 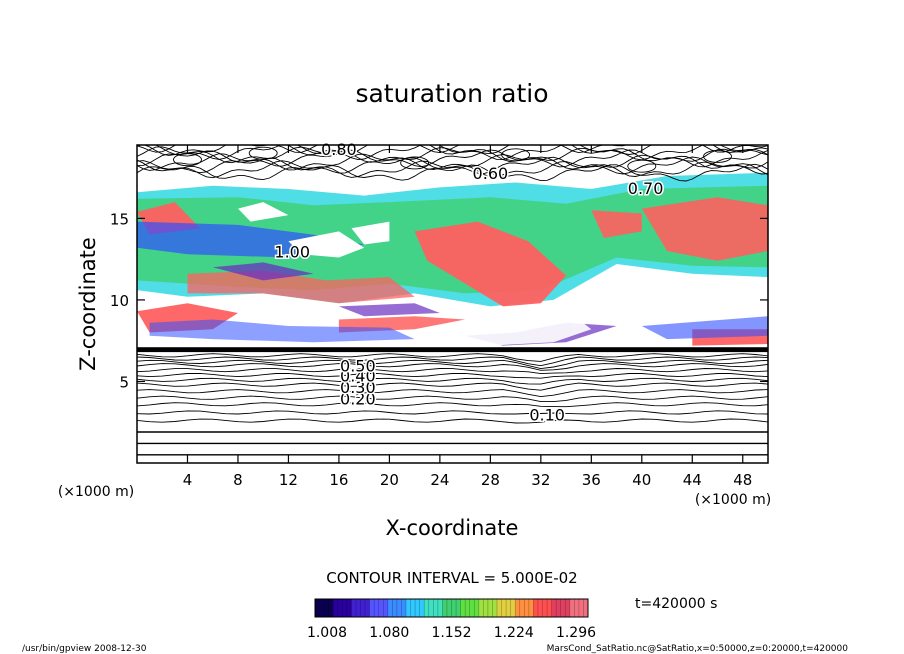 What do you see at coordinates (704, 328) in the screenshot?
I see `blue-patch-low-right` at bounding box center [704, 328].